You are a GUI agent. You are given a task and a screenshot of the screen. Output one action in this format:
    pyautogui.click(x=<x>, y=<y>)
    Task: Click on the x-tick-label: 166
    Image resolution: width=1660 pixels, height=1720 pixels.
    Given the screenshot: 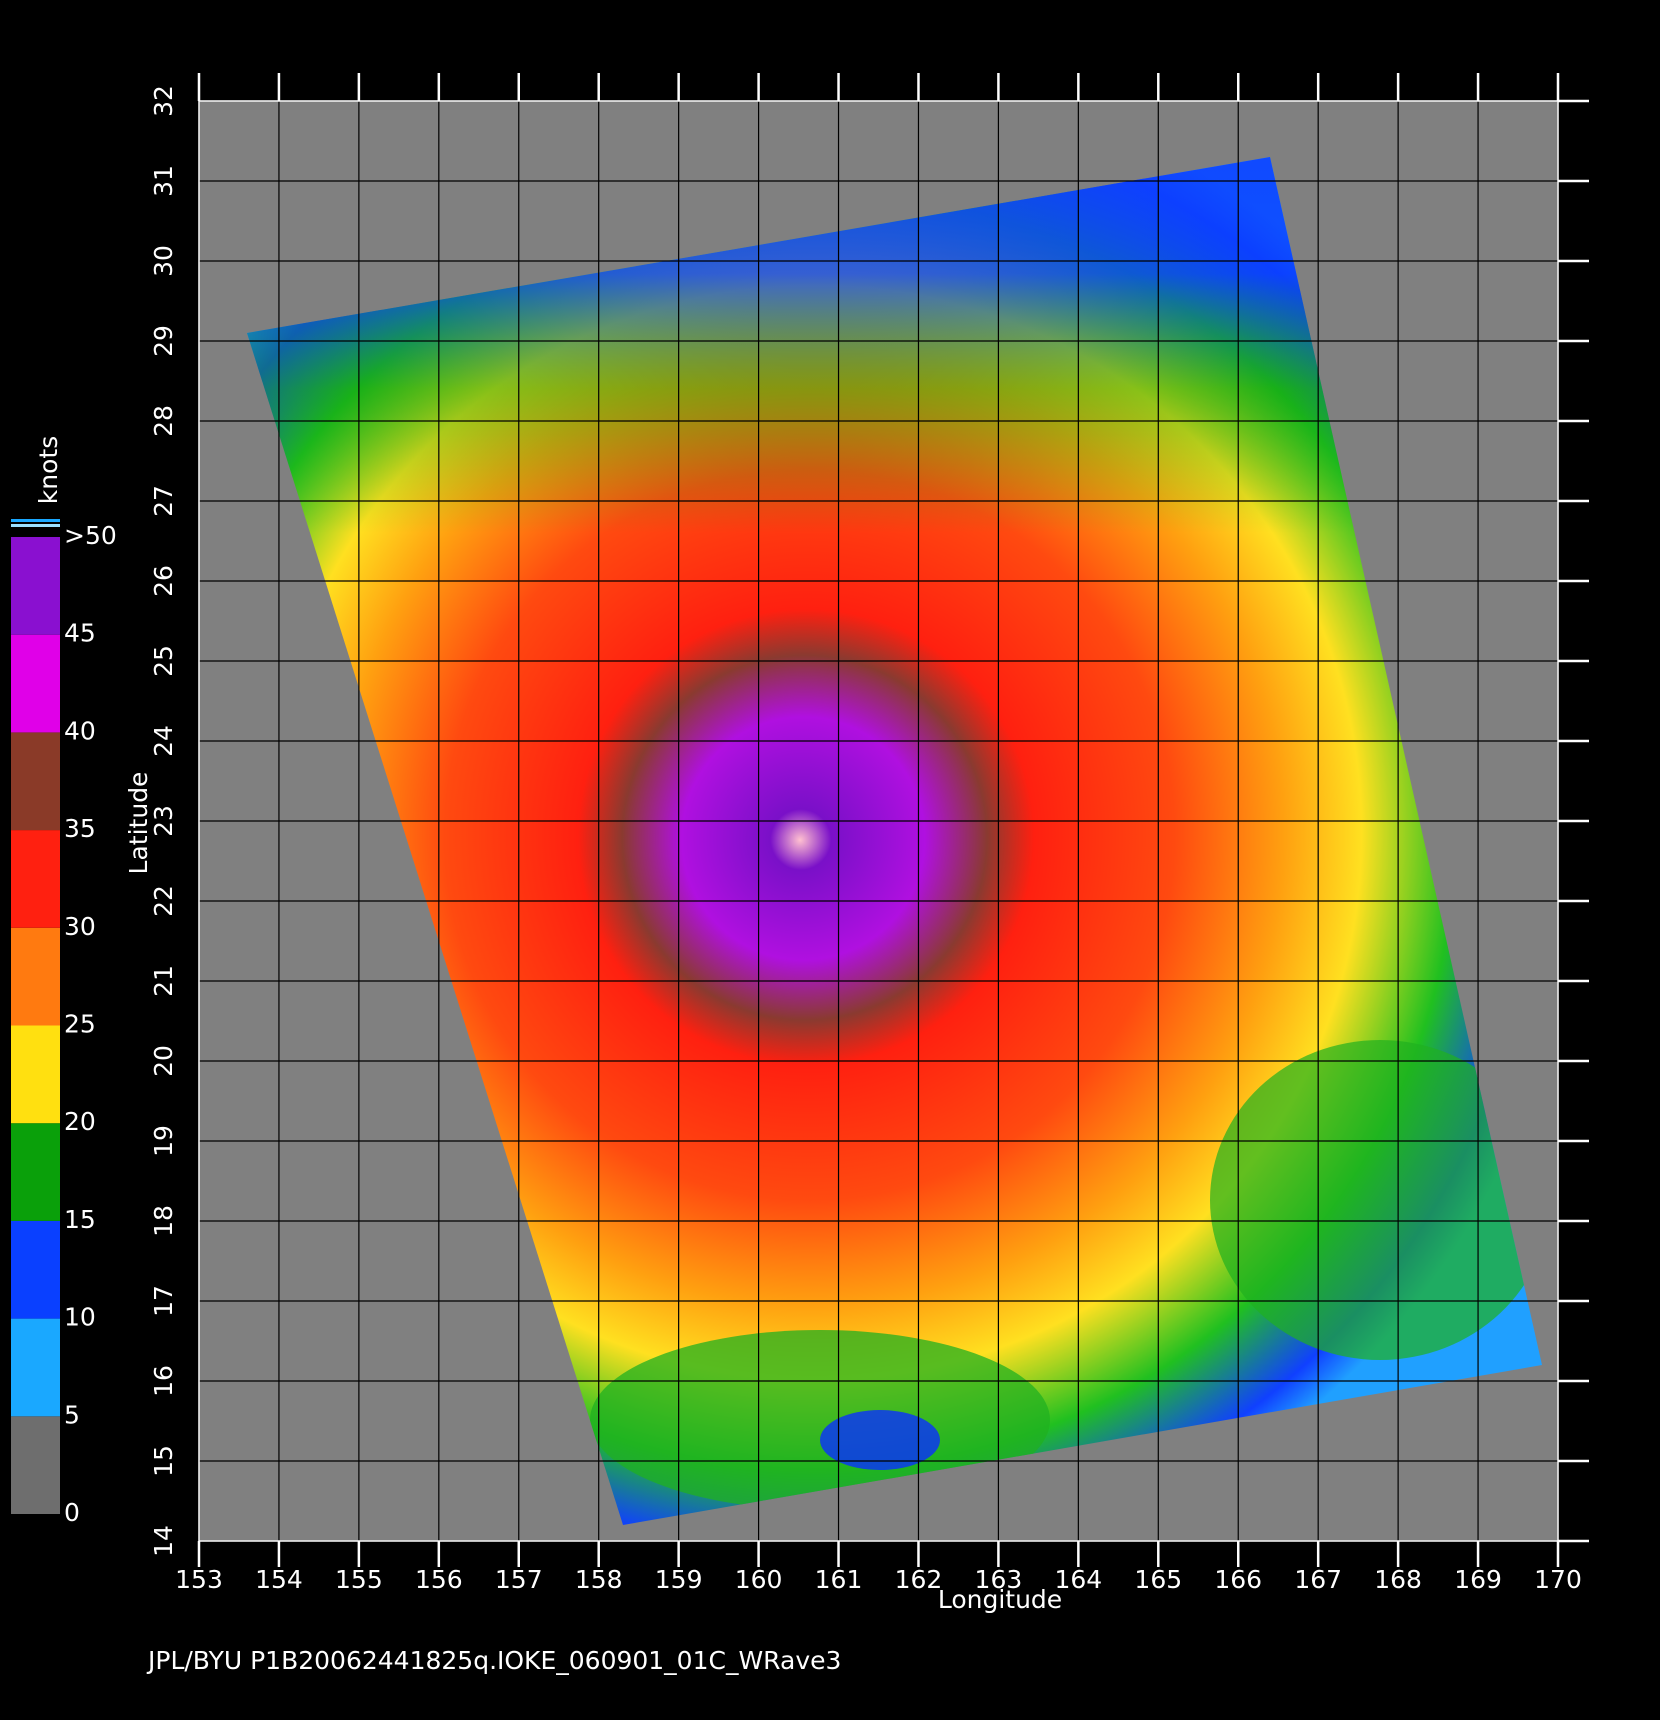 What is the action you would take?
    pyautogui.click(x=1238, y=1579)
    